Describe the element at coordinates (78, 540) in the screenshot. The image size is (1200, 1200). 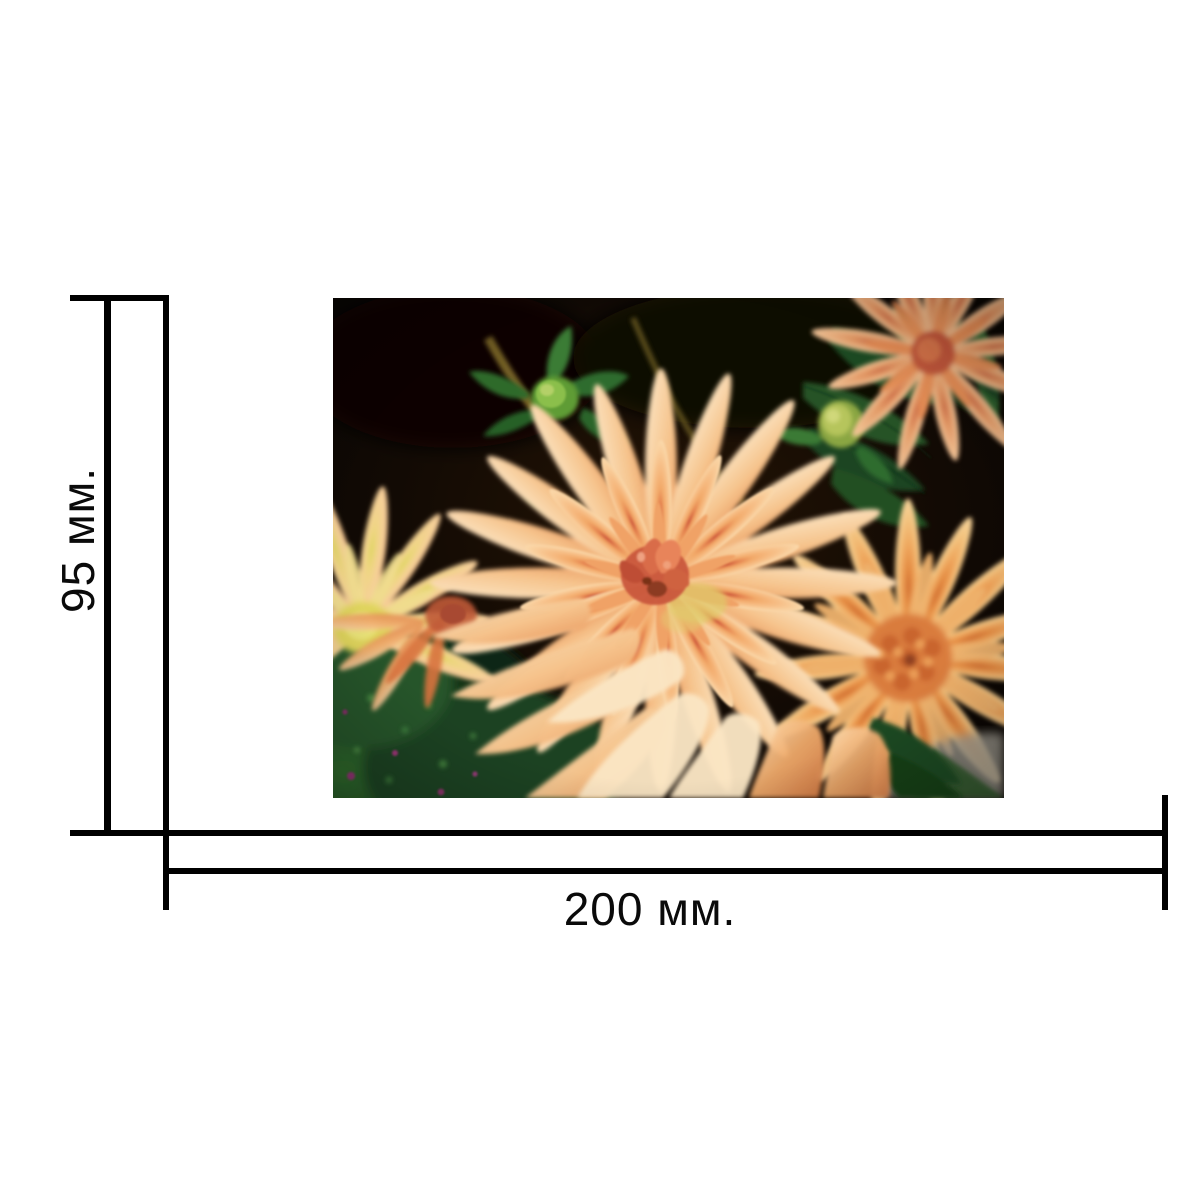
I see `height-dimension-label: 95 мм.` at that location.